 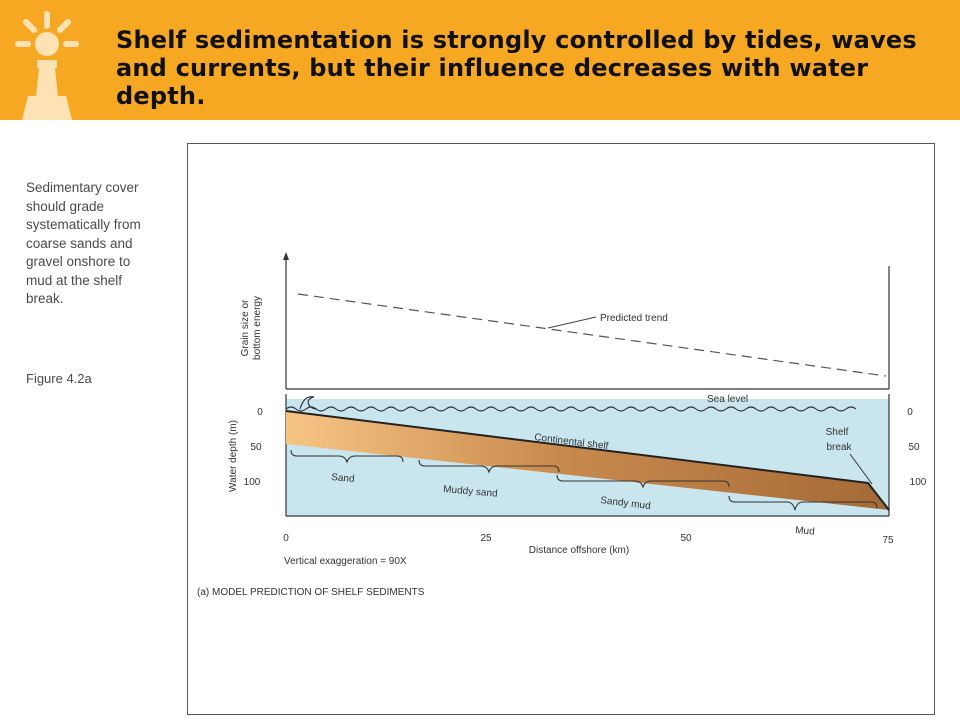 I want to click on depth-tick-left-100: 100, so click(x=252, y=482).